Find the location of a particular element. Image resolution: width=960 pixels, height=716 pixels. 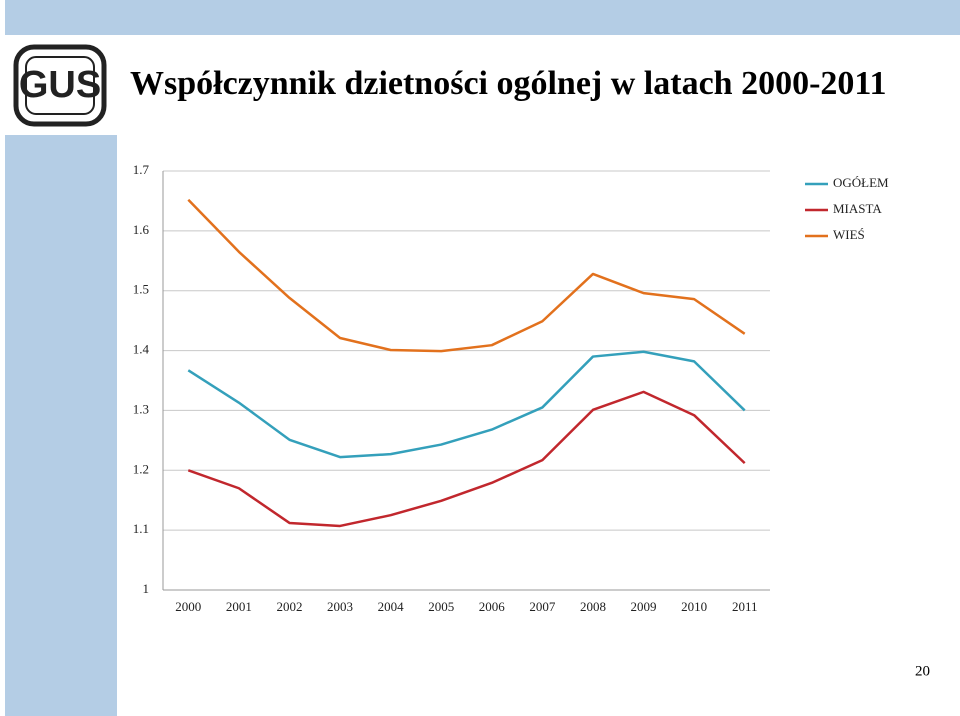

y-tick-label: 1.6 is located at coordinates (141, 229).